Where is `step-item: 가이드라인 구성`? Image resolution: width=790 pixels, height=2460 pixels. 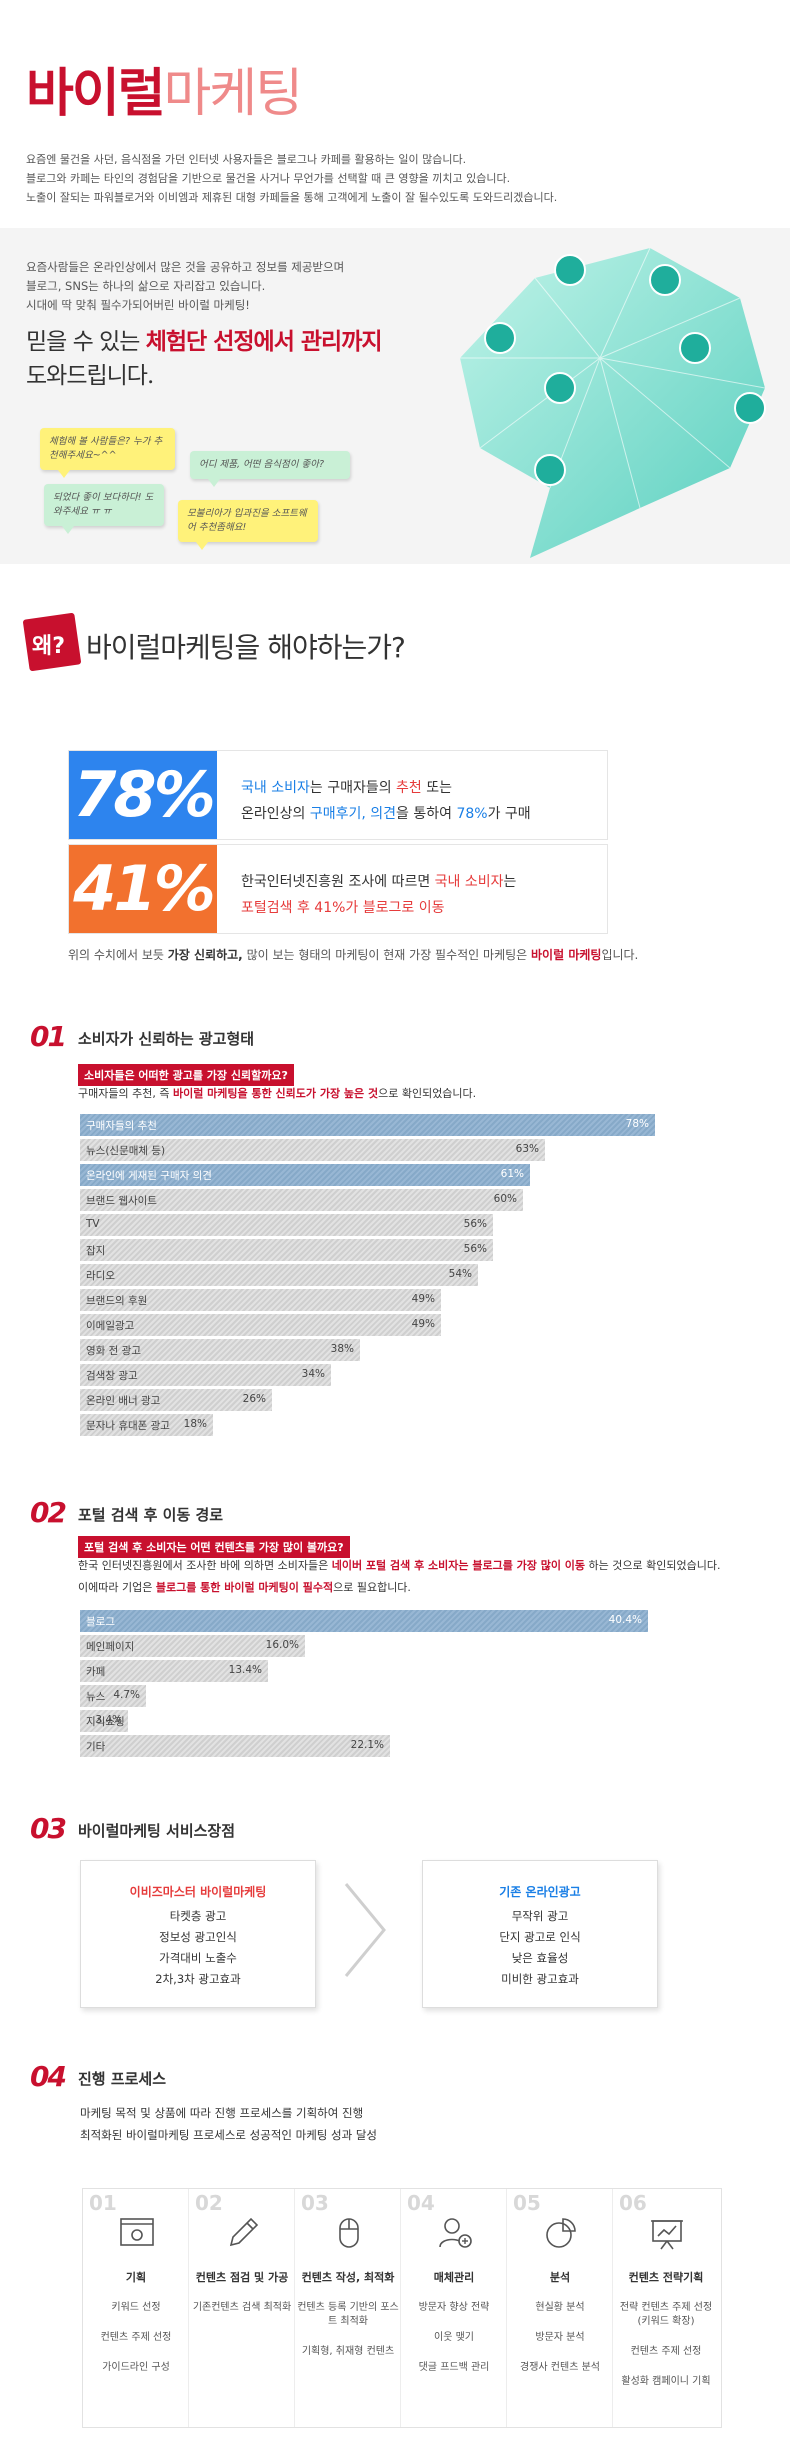
step-item: 가이드라인 구성 is located at coordinates (136, 2367).